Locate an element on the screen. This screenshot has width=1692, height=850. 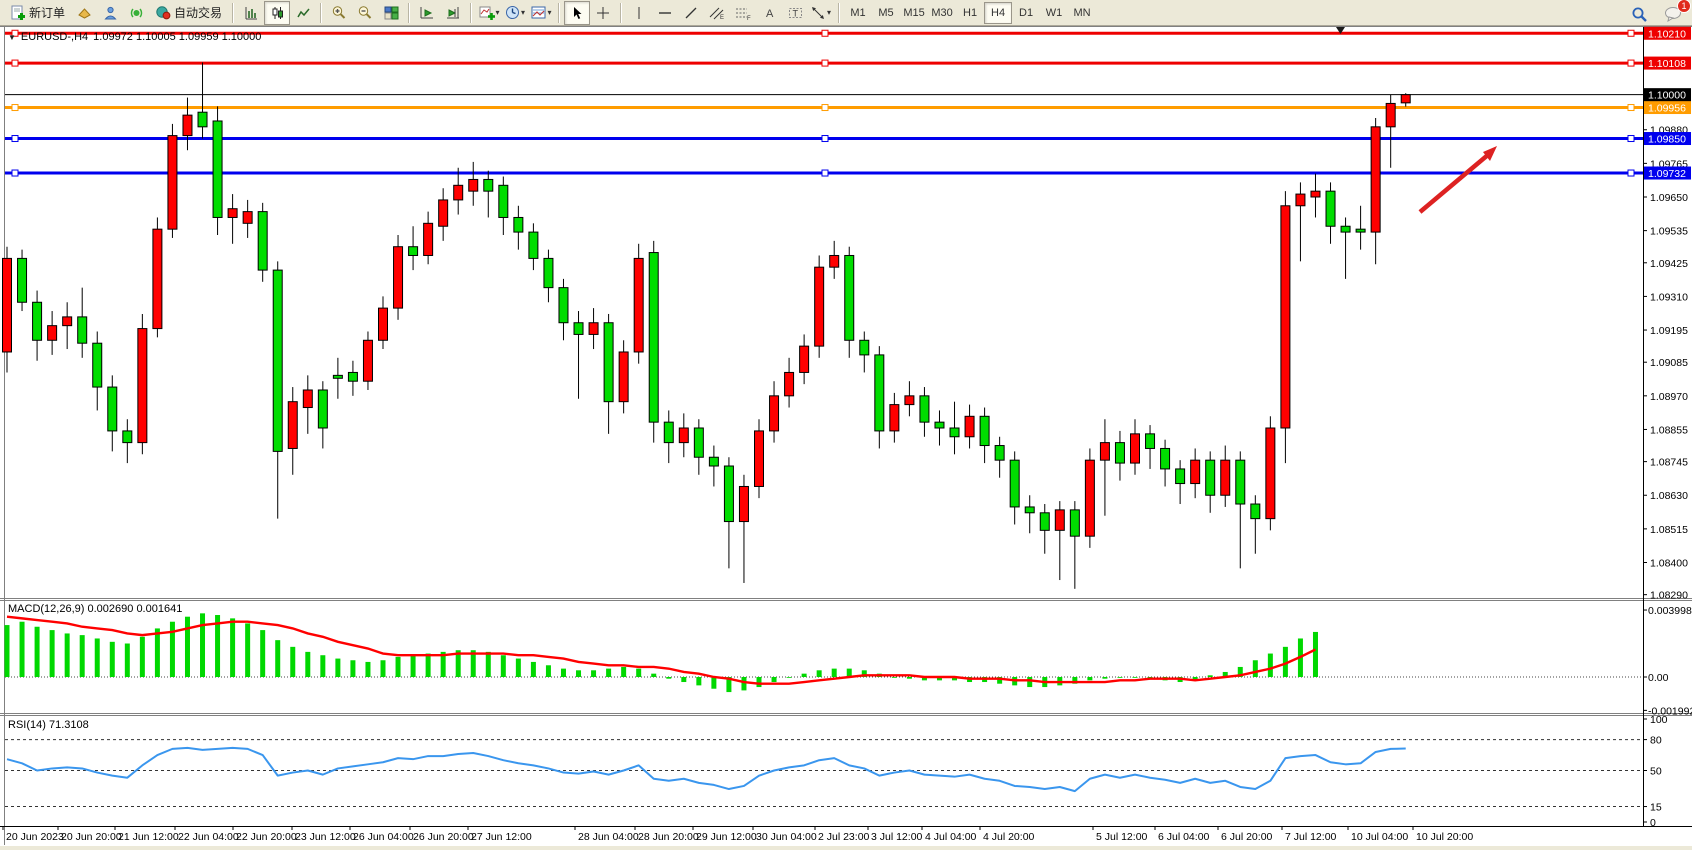
annotation-arrow-head is located at coordinates (1490, 153).